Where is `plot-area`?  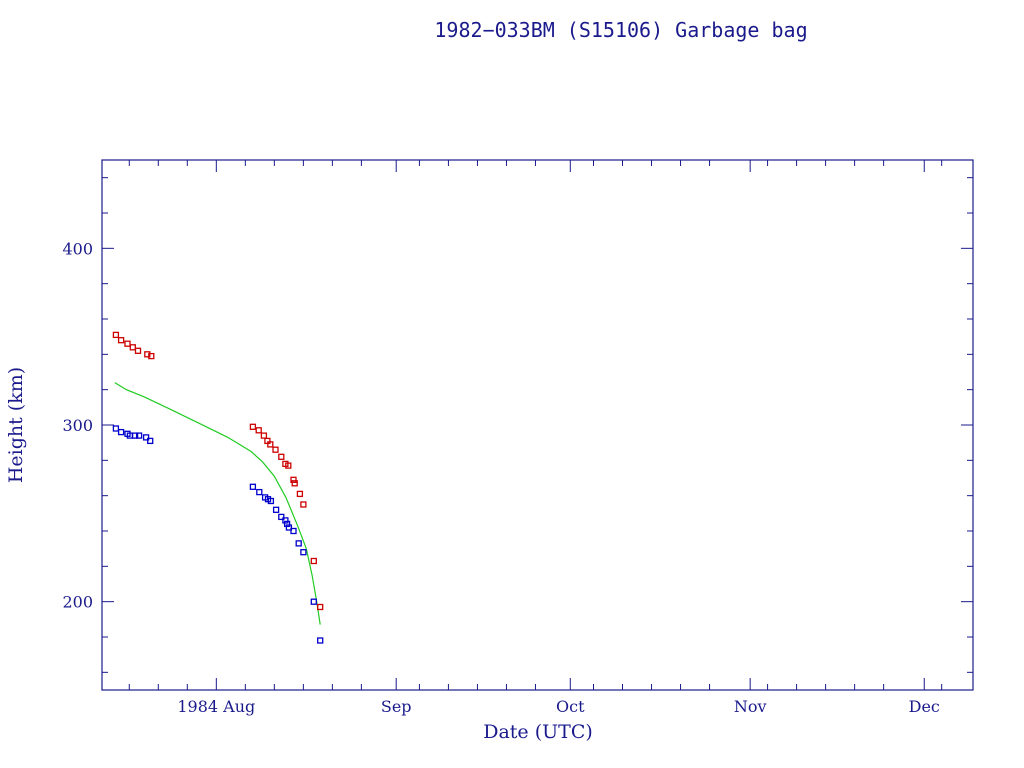
plot-area is located at coordinates (218, 487).